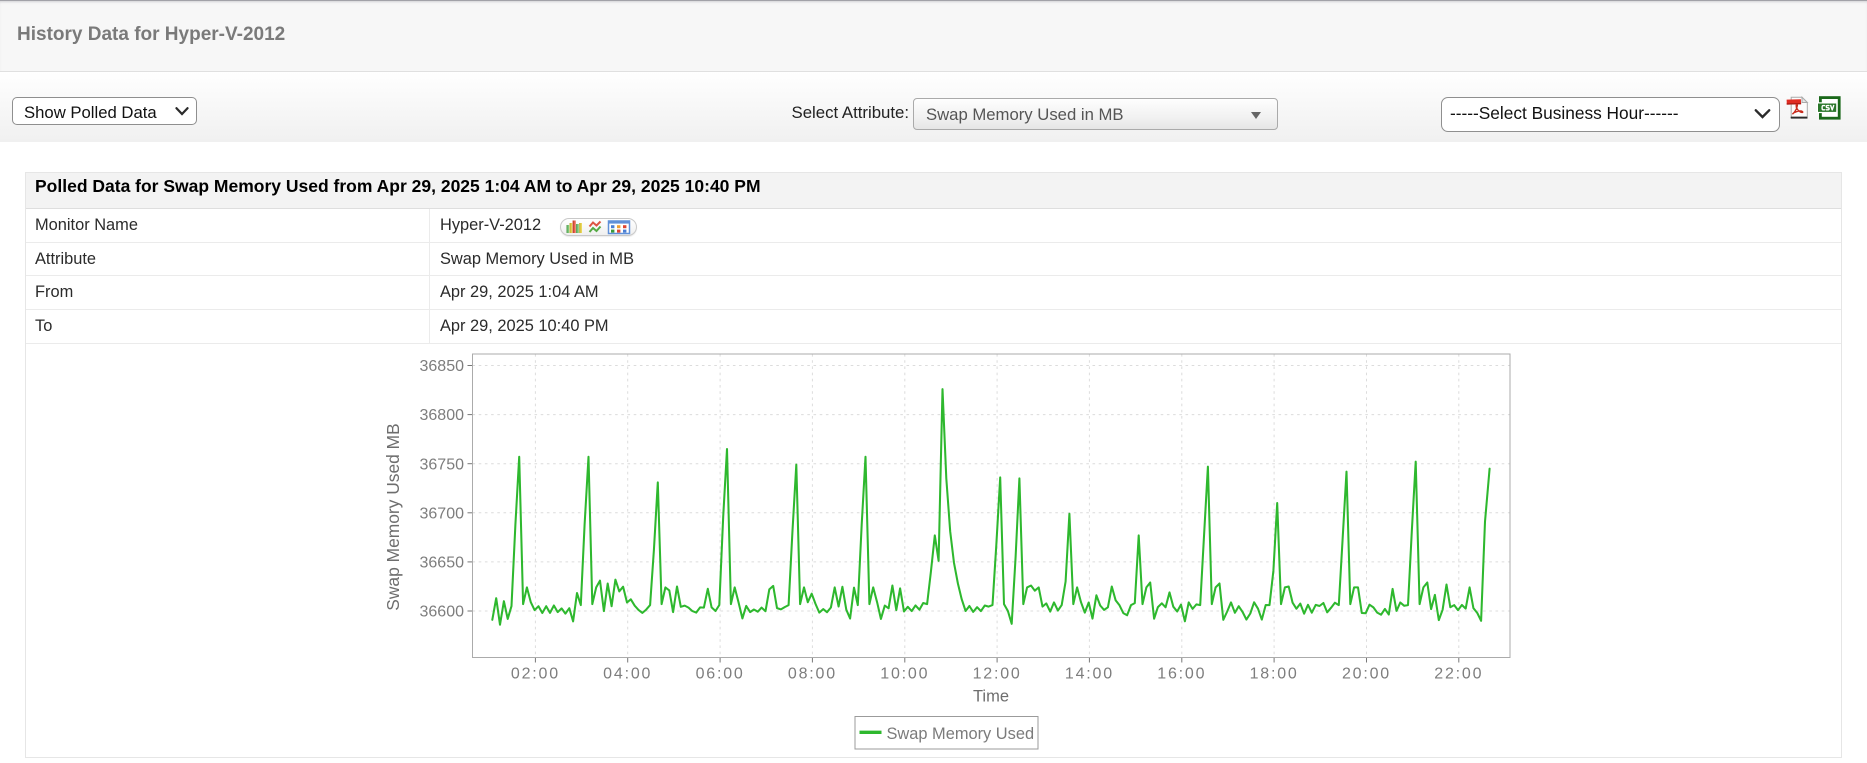  What do you see at coordinates (627, 674) in the screenshot?
I see `svg-text: 04:00` at bounding box center [627, 674].